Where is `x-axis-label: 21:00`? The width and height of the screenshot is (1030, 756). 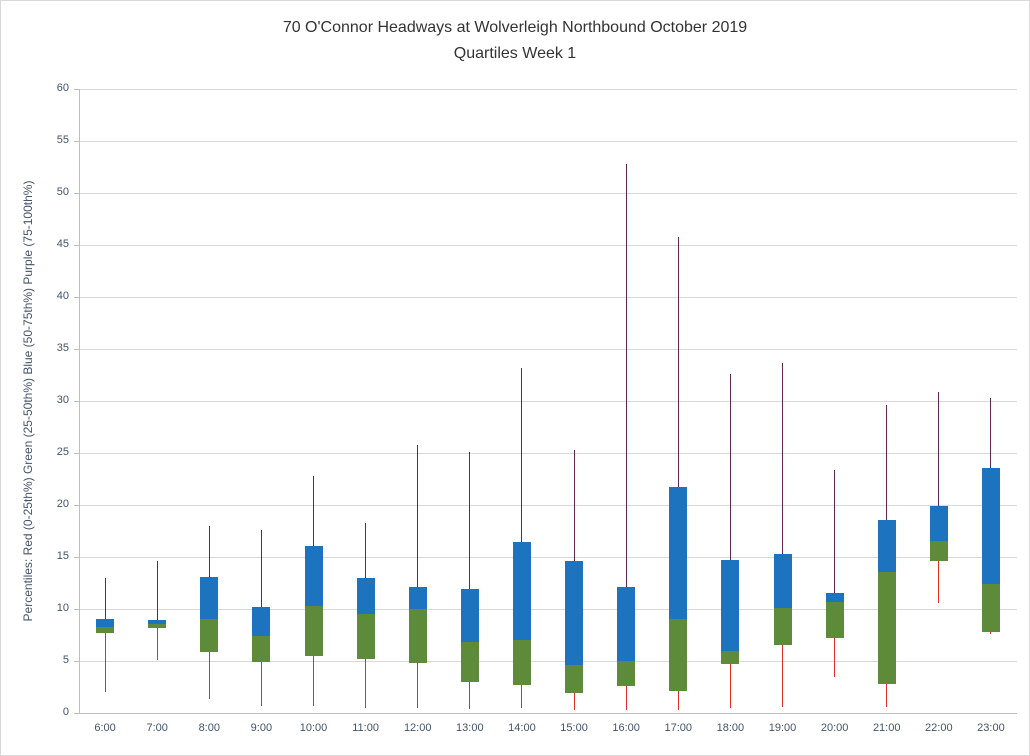 x-axis-label: 21:00 is located at coordinates (886, 728).